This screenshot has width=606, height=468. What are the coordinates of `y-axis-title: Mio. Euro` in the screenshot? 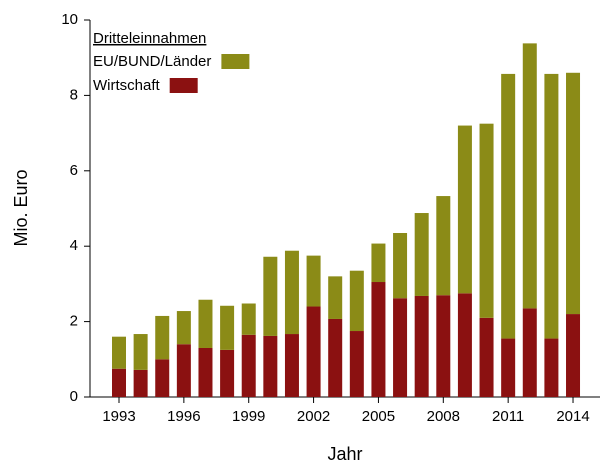 It's located at (21, 207).